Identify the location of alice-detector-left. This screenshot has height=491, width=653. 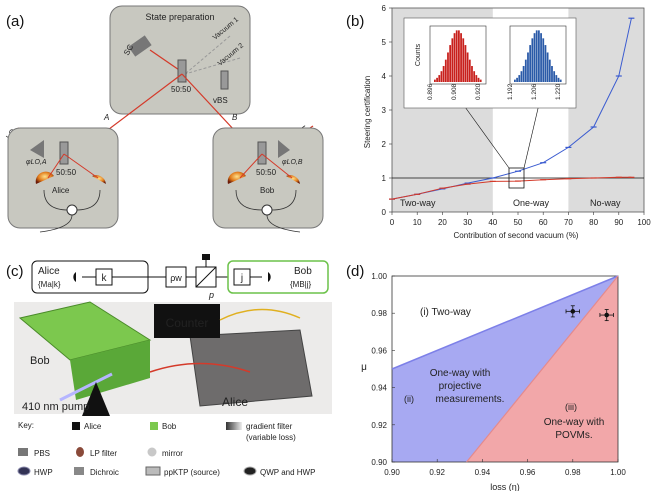
(44, 177).